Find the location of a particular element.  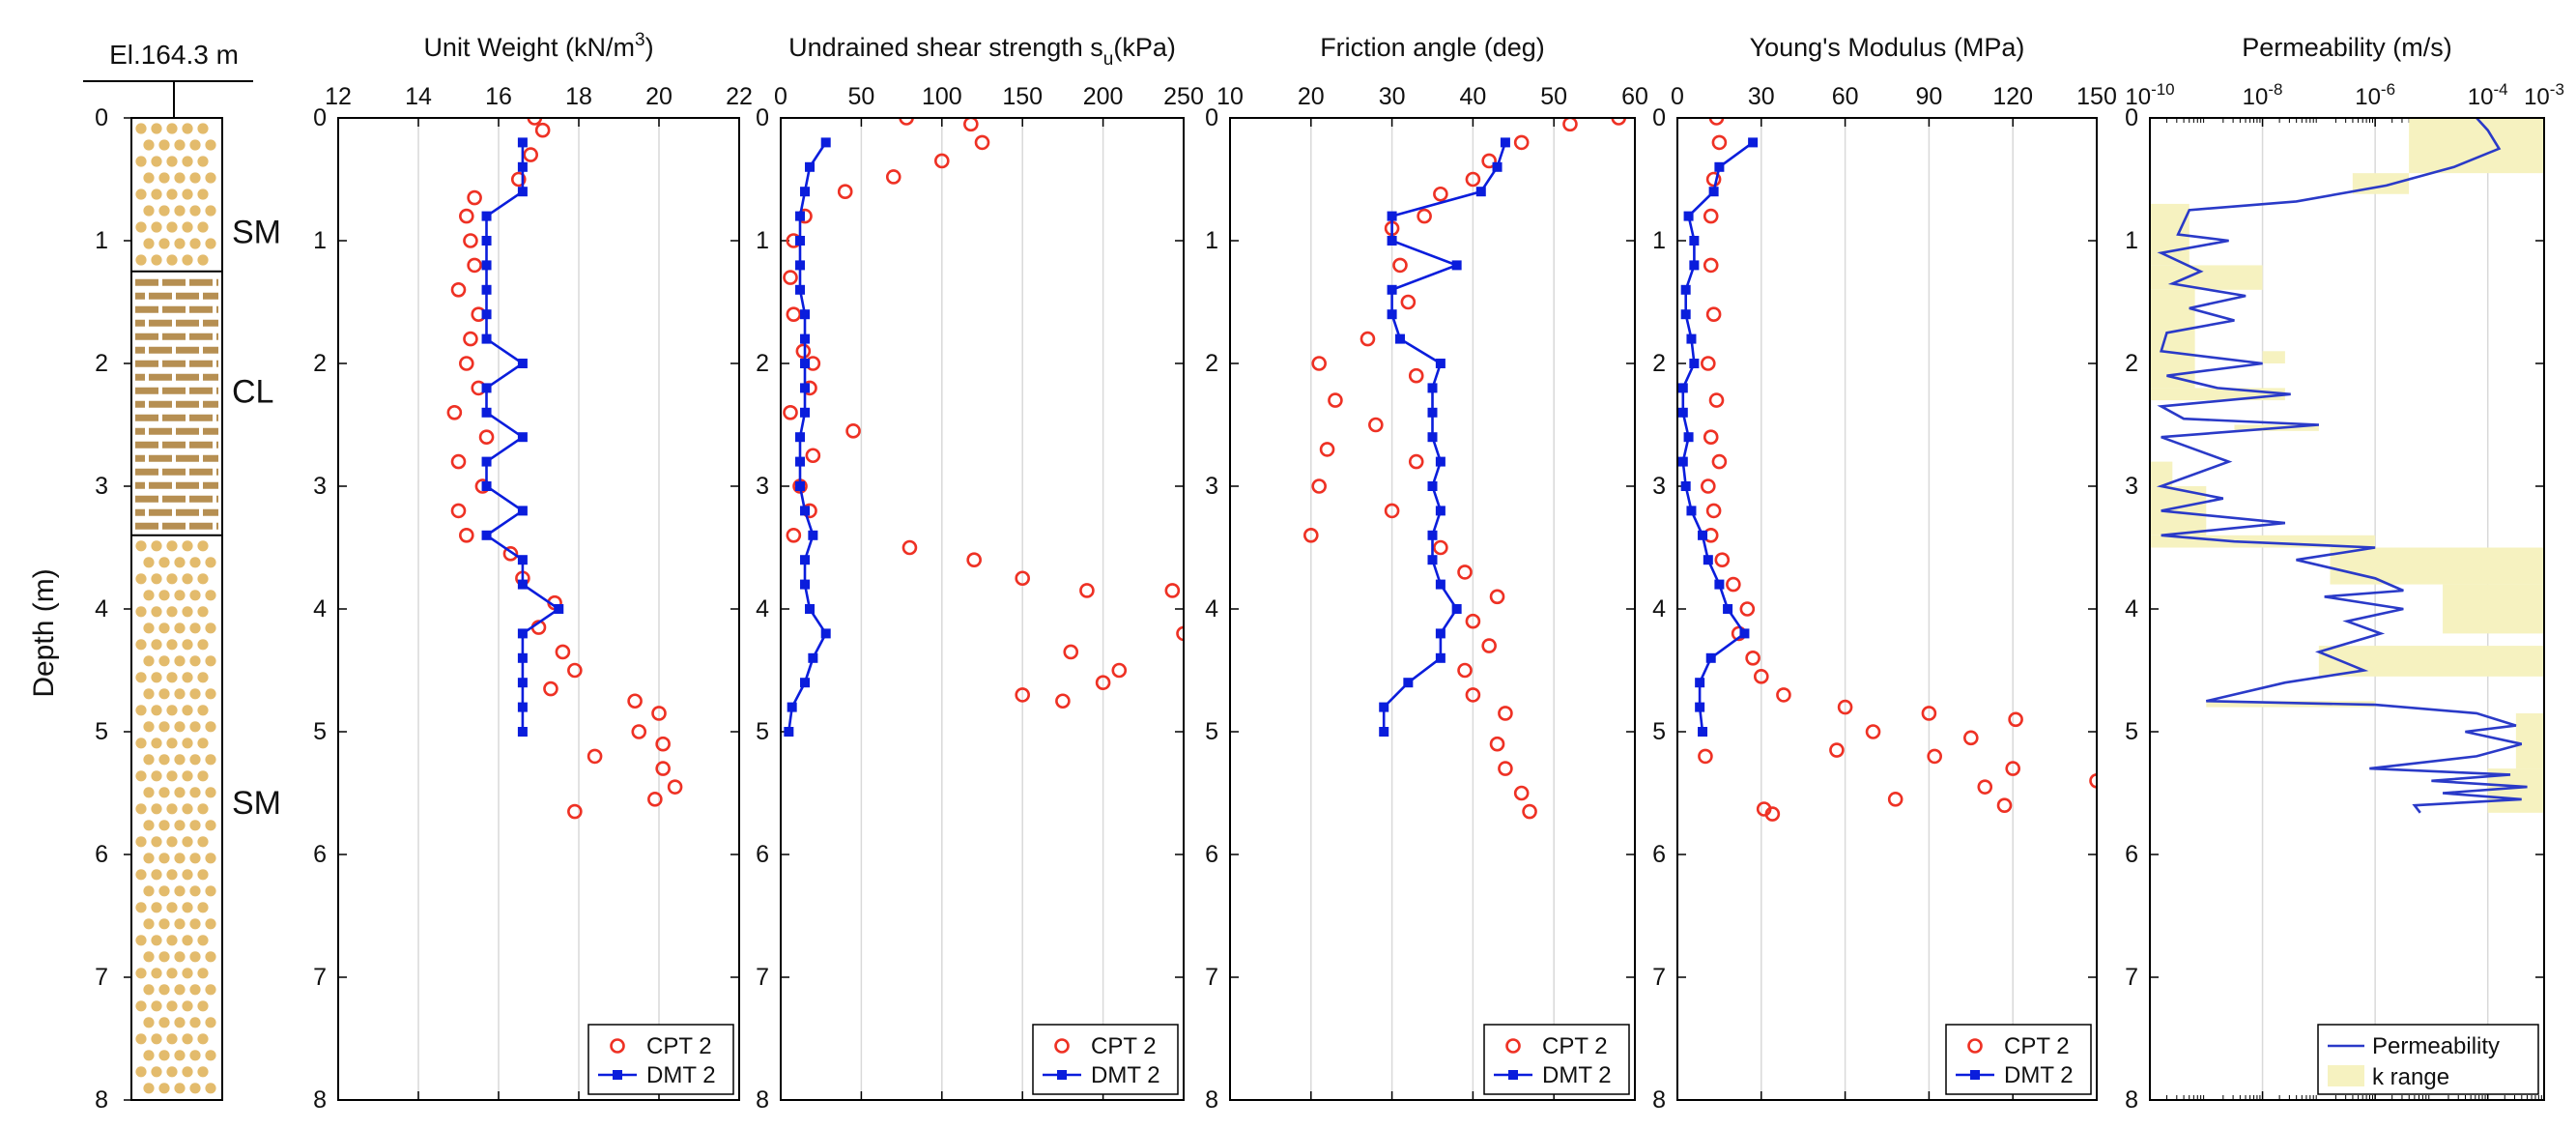

k-range-band is located at coordinates (2162, 474).